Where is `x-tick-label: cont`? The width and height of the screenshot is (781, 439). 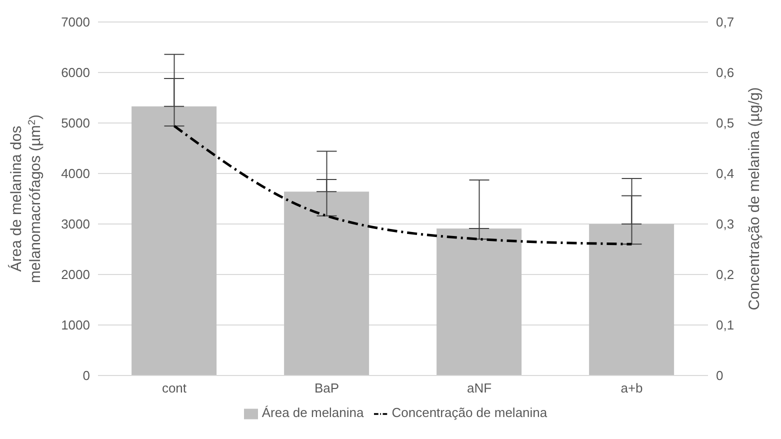
x-tick-label: cont is located at coordinates (174, 388).